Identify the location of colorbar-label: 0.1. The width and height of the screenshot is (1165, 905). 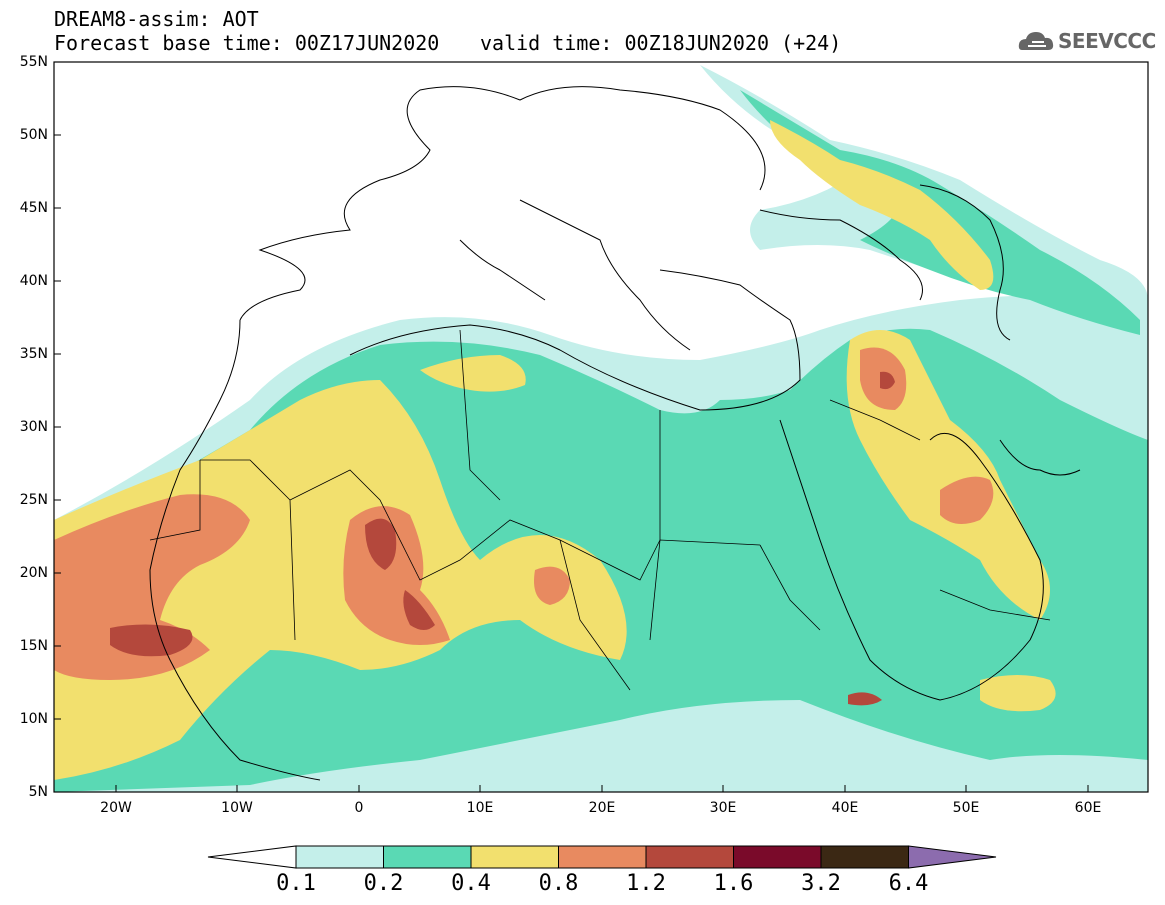
(296, 883).